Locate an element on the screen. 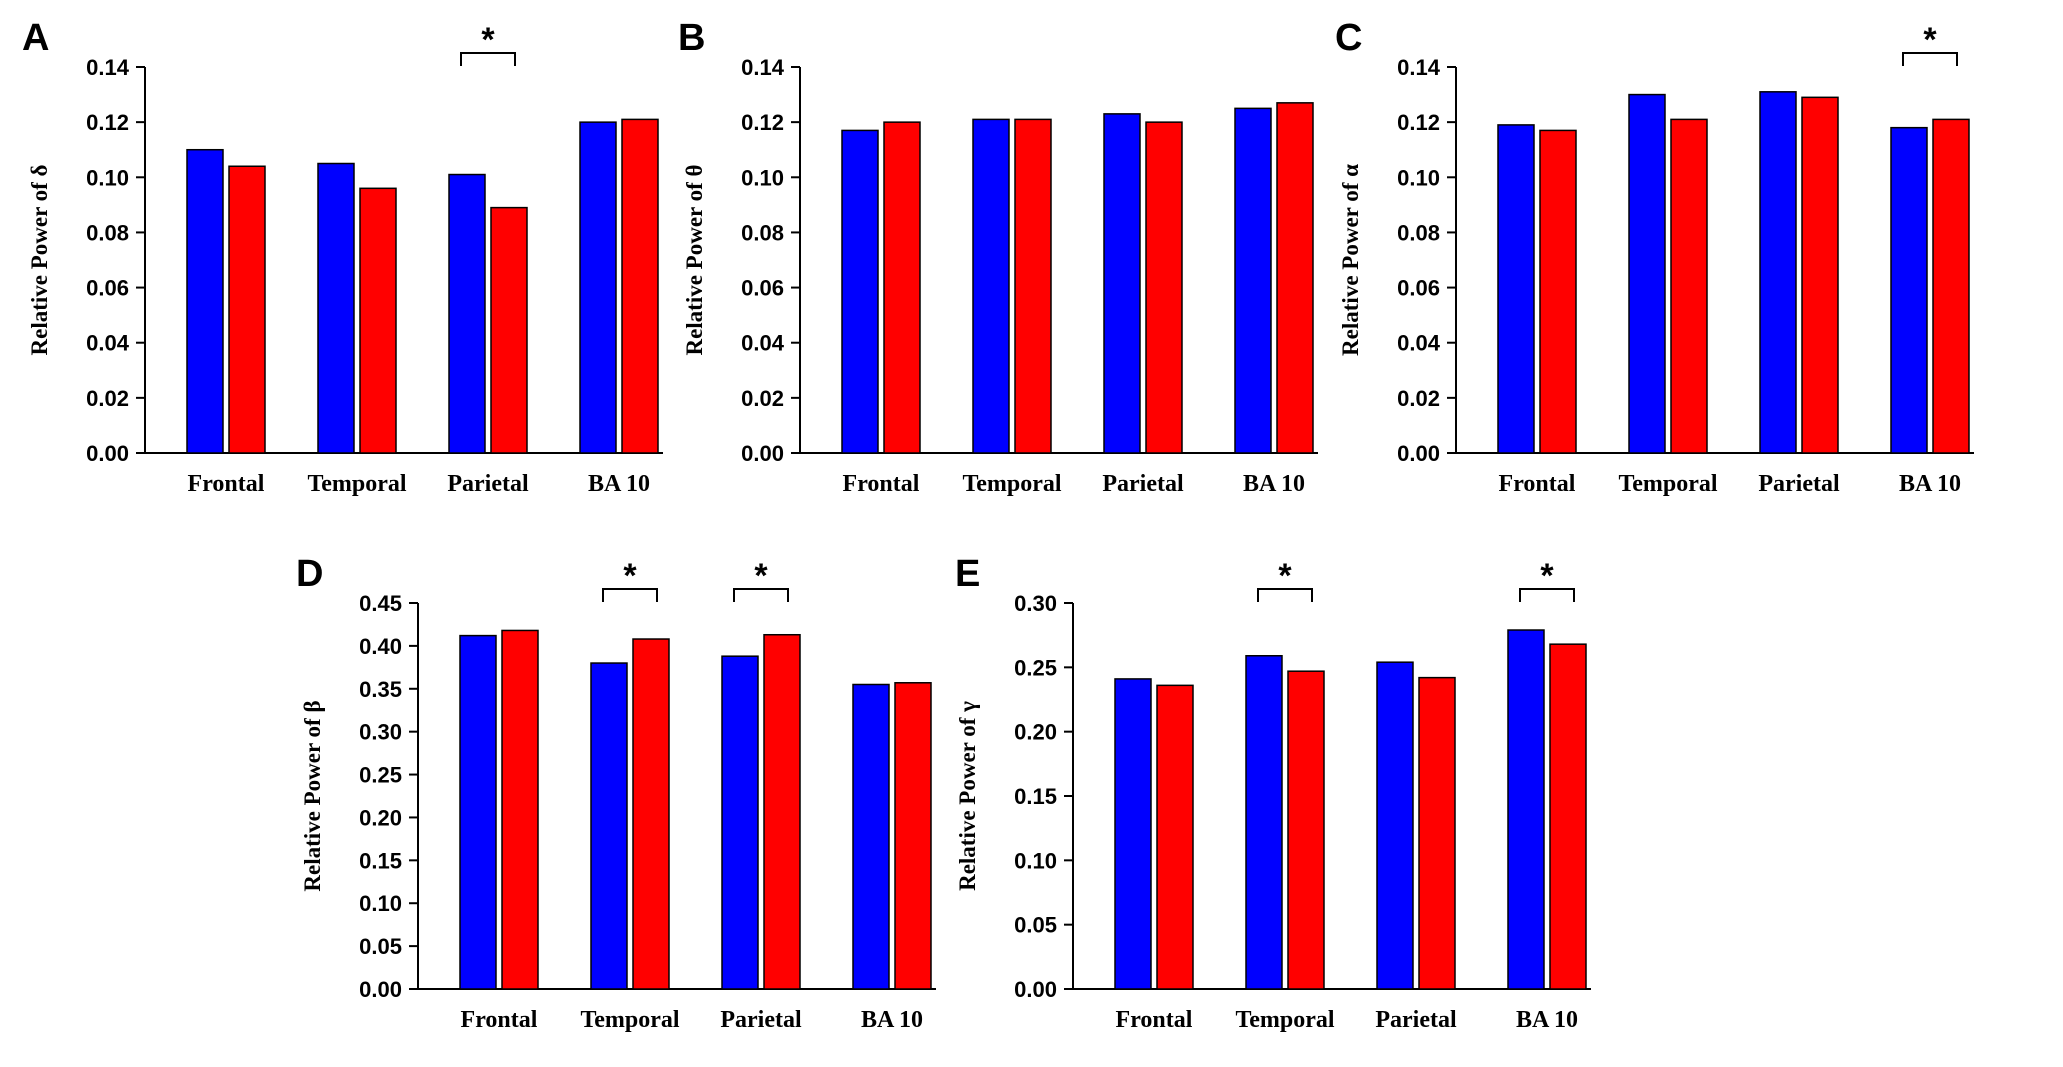 The width and height of the screenshot is (2063, 1067). y-axis-title: Relative Power of β is located at coordinates (312, 795).